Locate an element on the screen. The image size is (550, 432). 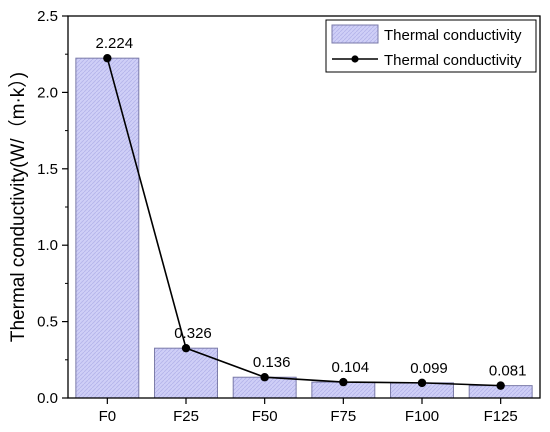
x-tick-label-F25: F25 is located at coordinates (186, 416).